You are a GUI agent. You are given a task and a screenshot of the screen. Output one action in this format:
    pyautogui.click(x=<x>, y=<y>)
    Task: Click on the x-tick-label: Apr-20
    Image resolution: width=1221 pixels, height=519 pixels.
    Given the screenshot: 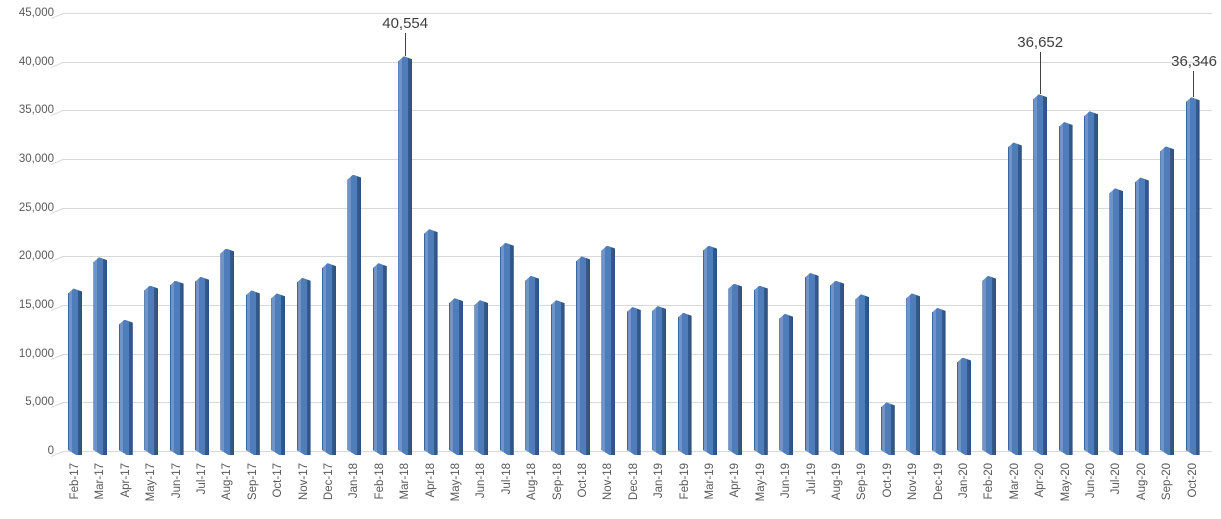 What is the action you would take?
    pyautogui.click(x=1040, y=480)
    